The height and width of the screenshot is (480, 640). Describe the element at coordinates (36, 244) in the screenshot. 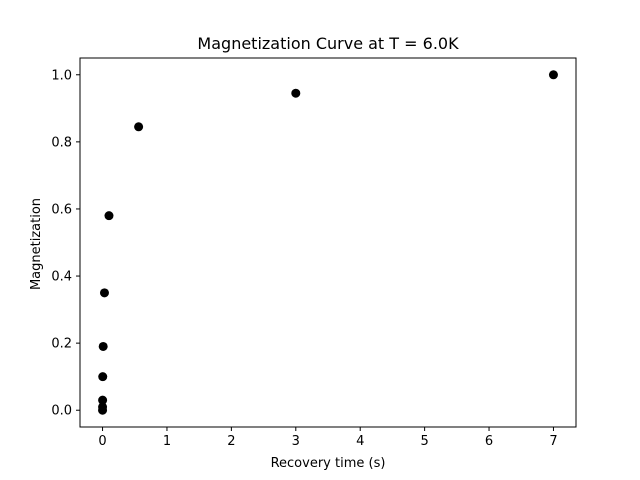

I see `y-axis-label: Magnetization` at that location.